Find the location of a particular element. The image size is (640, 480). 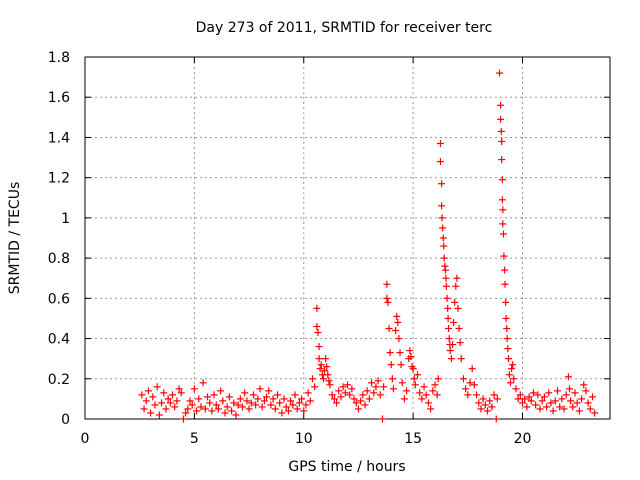

x-tick-label: 15 is located at coordinates (413, 439).